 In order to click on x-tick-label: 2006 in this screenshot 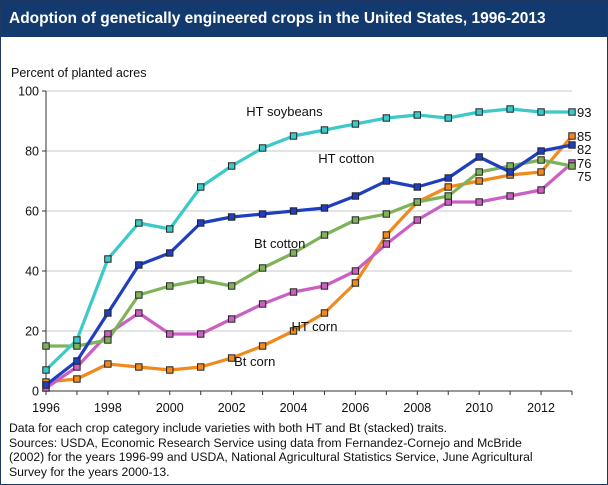, I will do `click(356, 408)`.